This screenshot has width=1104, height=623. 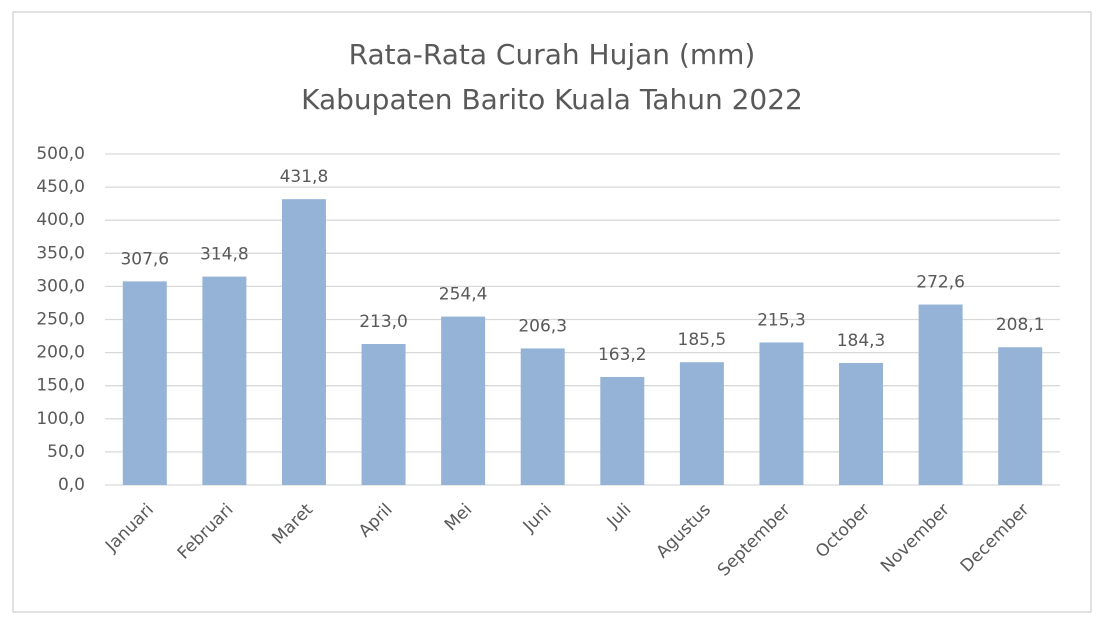 What do you see at coordinates (383, 322) in the screenshot?
I see `value-label: 213,0` at bounding box center [383, 322].